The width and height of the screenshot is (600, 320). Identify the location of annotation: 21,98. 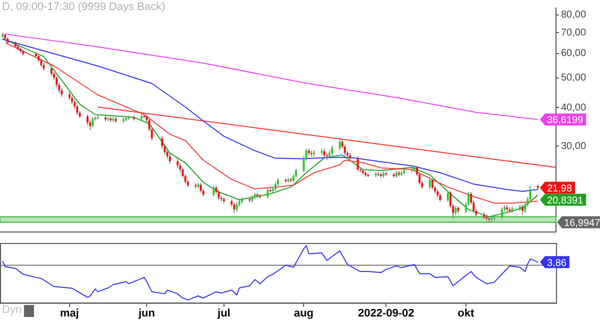
(559, 189).